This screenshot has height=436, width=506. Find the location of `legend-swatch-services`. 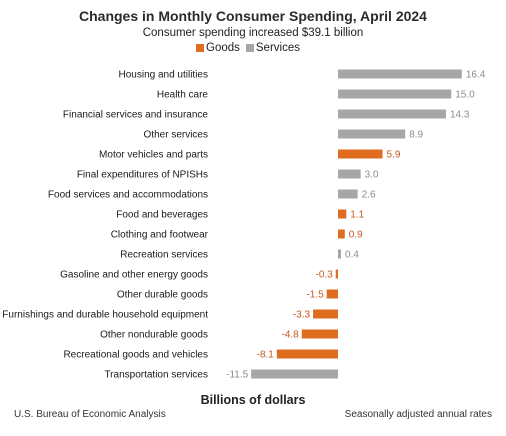

legend-swatch-services is located at coordinates (249, 48).